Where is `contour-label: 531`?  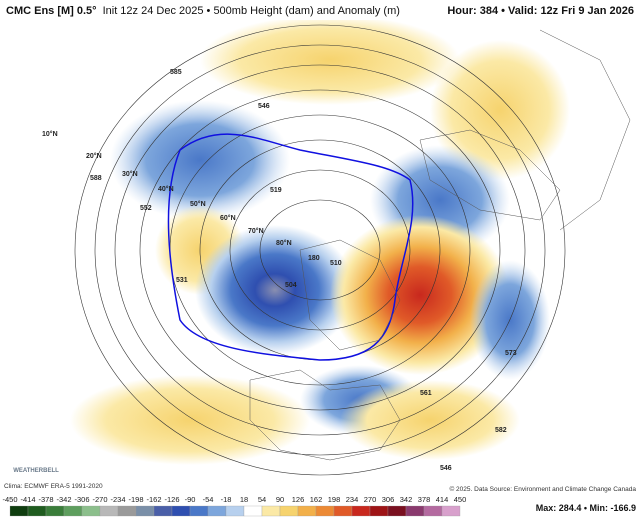 contour-label: 531 is located at coordinates (182, 280).